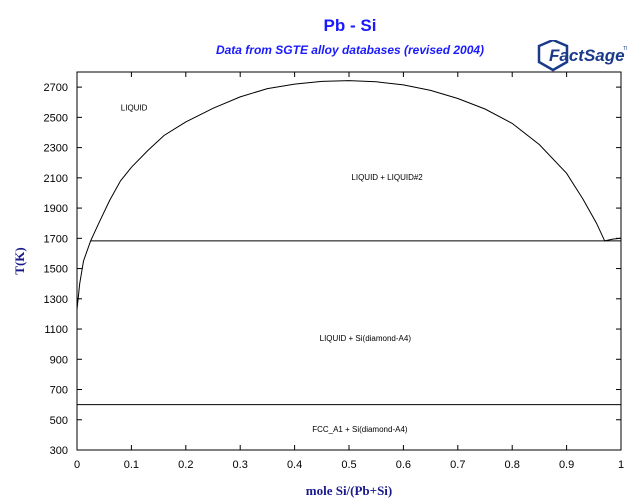 The width and height of the screenshot is (640, 504). What do you see at coordinates (59, 451) in the screenshot?
I see `y-tick-label: 300` at bounding box center [59, 451].